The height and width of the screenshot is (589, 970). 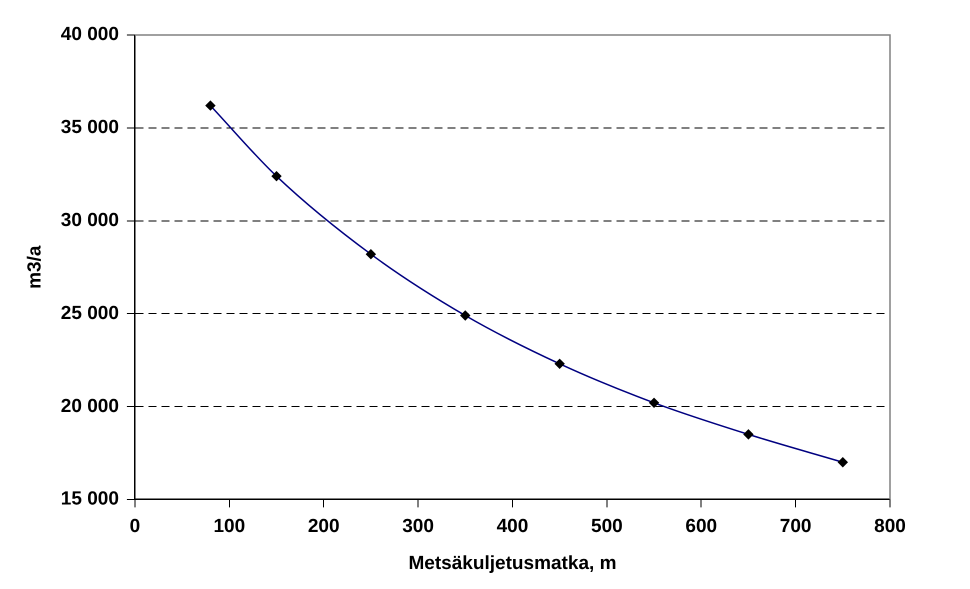 What do you see at coordinates (890, 527) in the screenshot?
I see `x-tick-label: 800` at bounding box center [890, 527].